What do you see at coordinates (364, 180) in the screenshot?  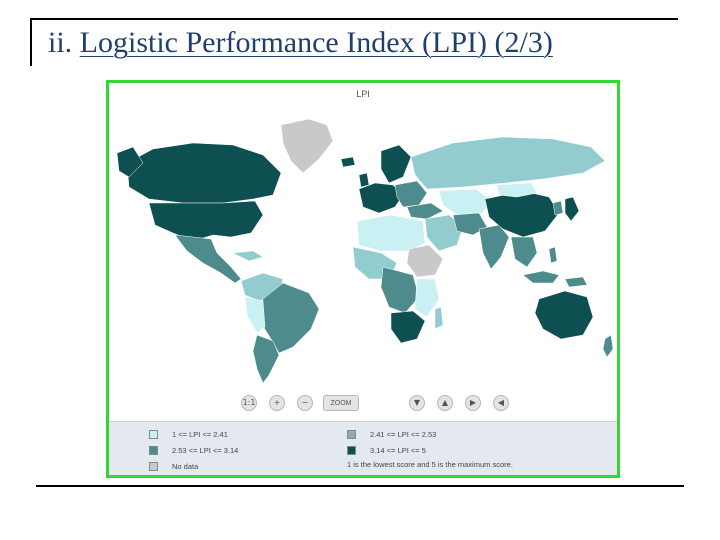 I see `region-uk` at bounding box center [364, 180].